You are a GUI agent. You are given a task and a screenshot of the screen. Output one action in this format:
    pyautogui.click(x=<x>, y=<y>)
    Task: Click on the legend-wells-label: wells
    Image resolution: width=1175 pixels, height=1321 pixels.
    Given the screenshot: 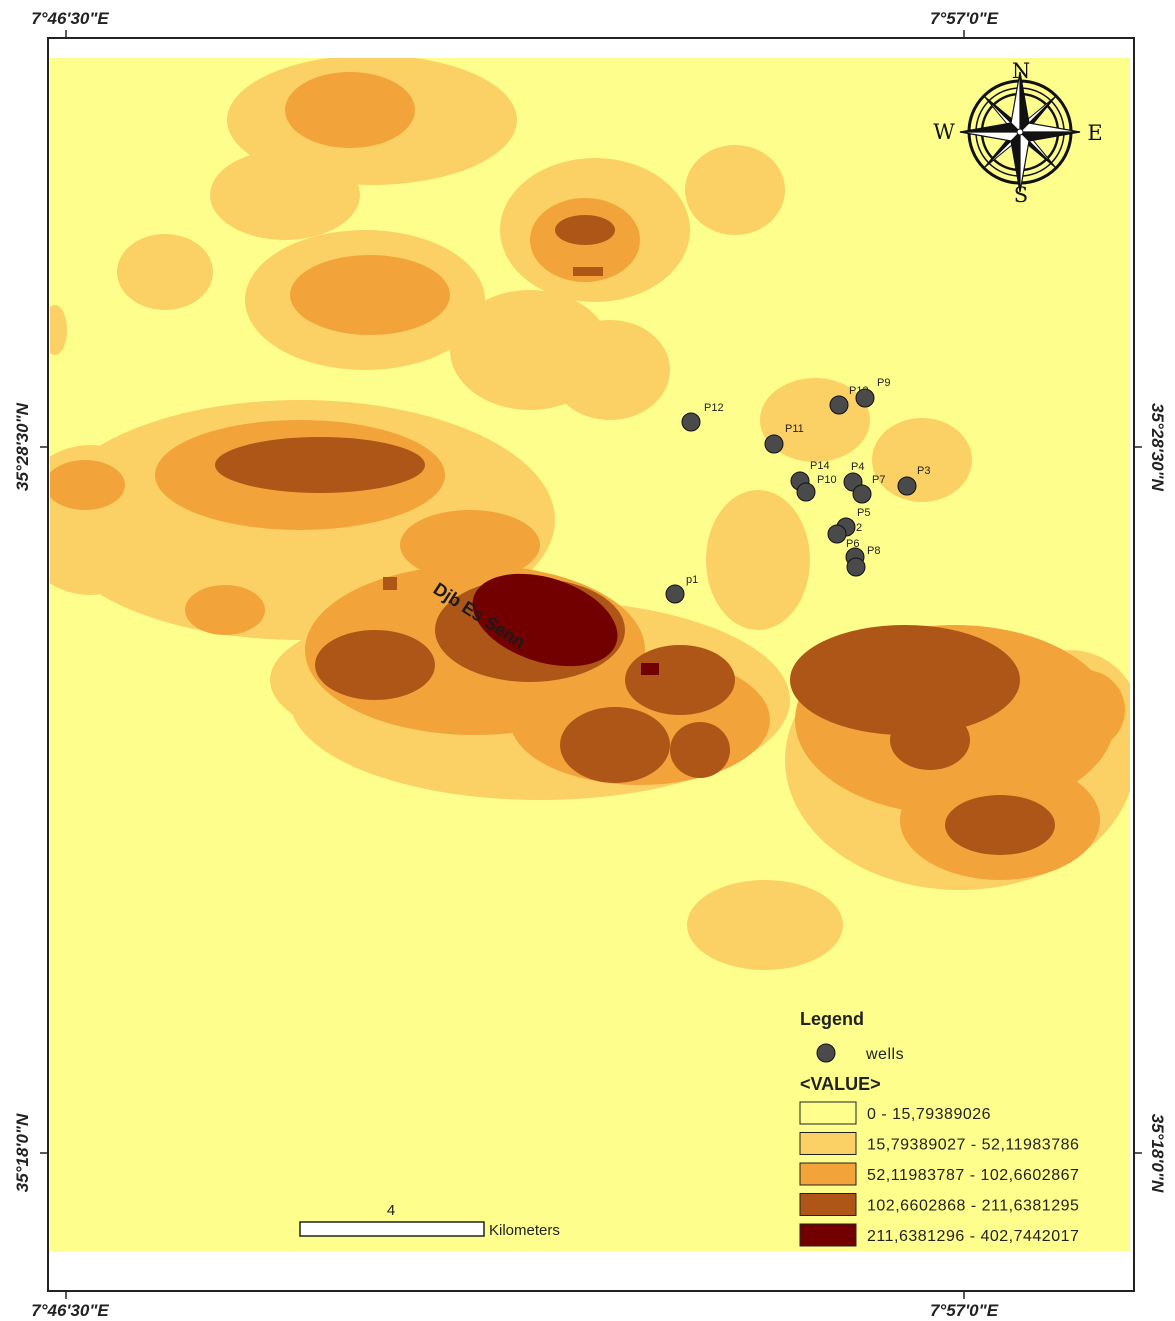 What is the action you would take?
    pyautogui.click(x=884, y=1054)
    